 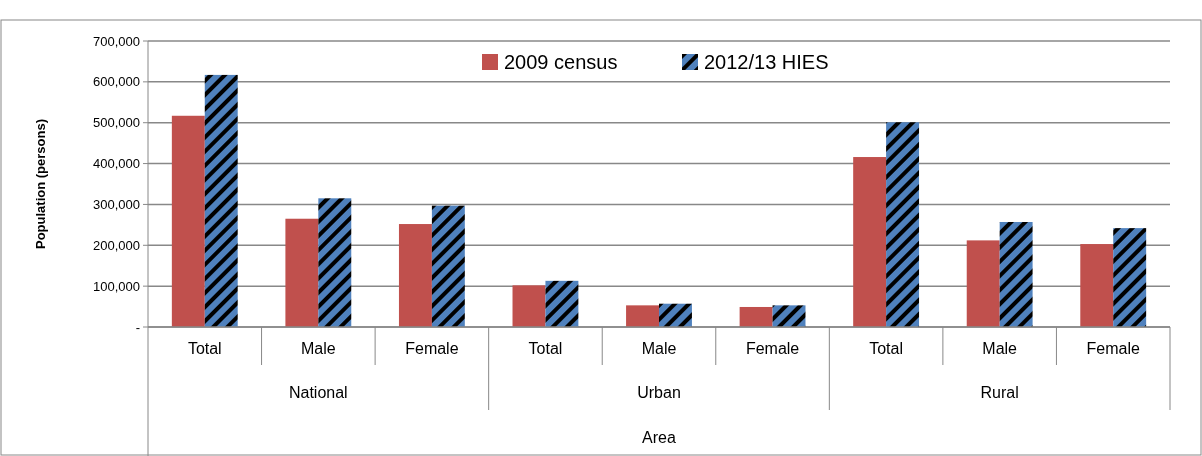 What do you see at coordinates (137, 327) in the screenshot?
I see `y-tick-label: -` at bounding box center [137, 327].